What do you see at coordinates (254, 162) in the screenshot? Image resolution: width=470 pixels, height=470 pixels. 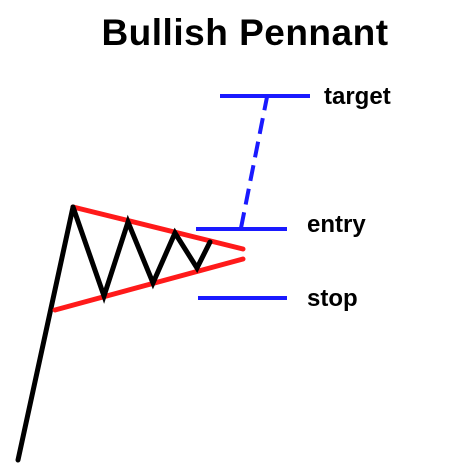 I see `projection-dashed-line` at bounding box center [254, 162].